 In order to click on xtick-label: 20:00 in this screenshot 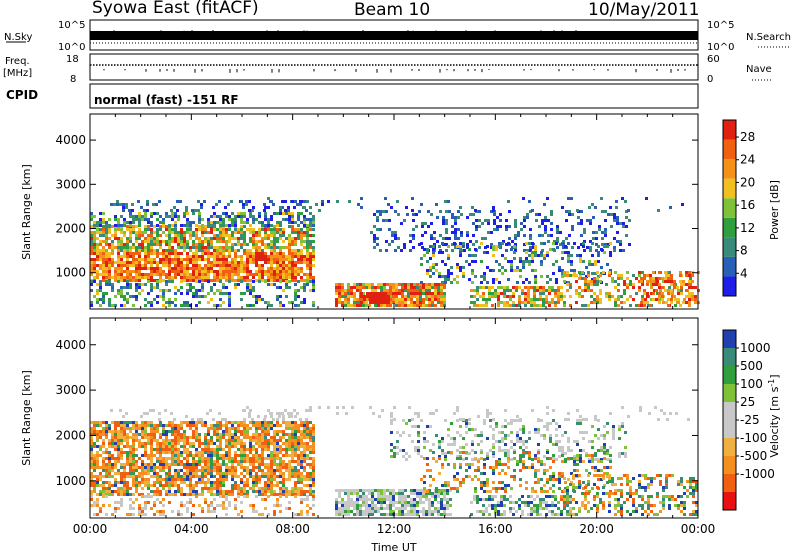, I will do `click(596, 529)`.